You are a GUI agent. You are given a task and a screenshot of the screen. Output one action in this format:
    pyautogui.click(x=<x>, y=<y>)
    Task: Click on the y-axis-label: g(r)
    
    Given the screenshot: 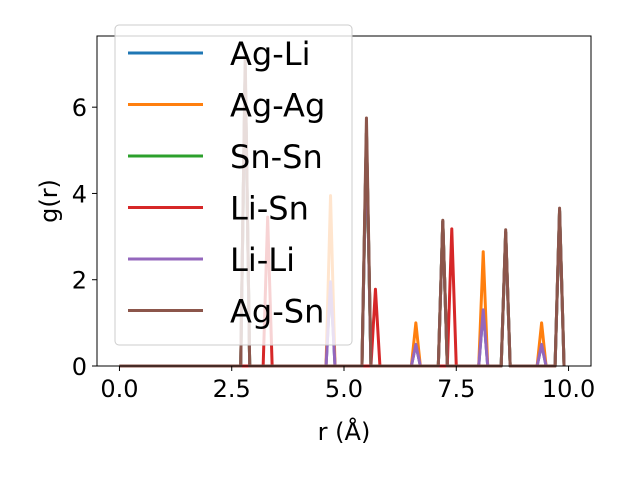 What is the action you would take?
    pyautogui.click(x=49, y=201)
    